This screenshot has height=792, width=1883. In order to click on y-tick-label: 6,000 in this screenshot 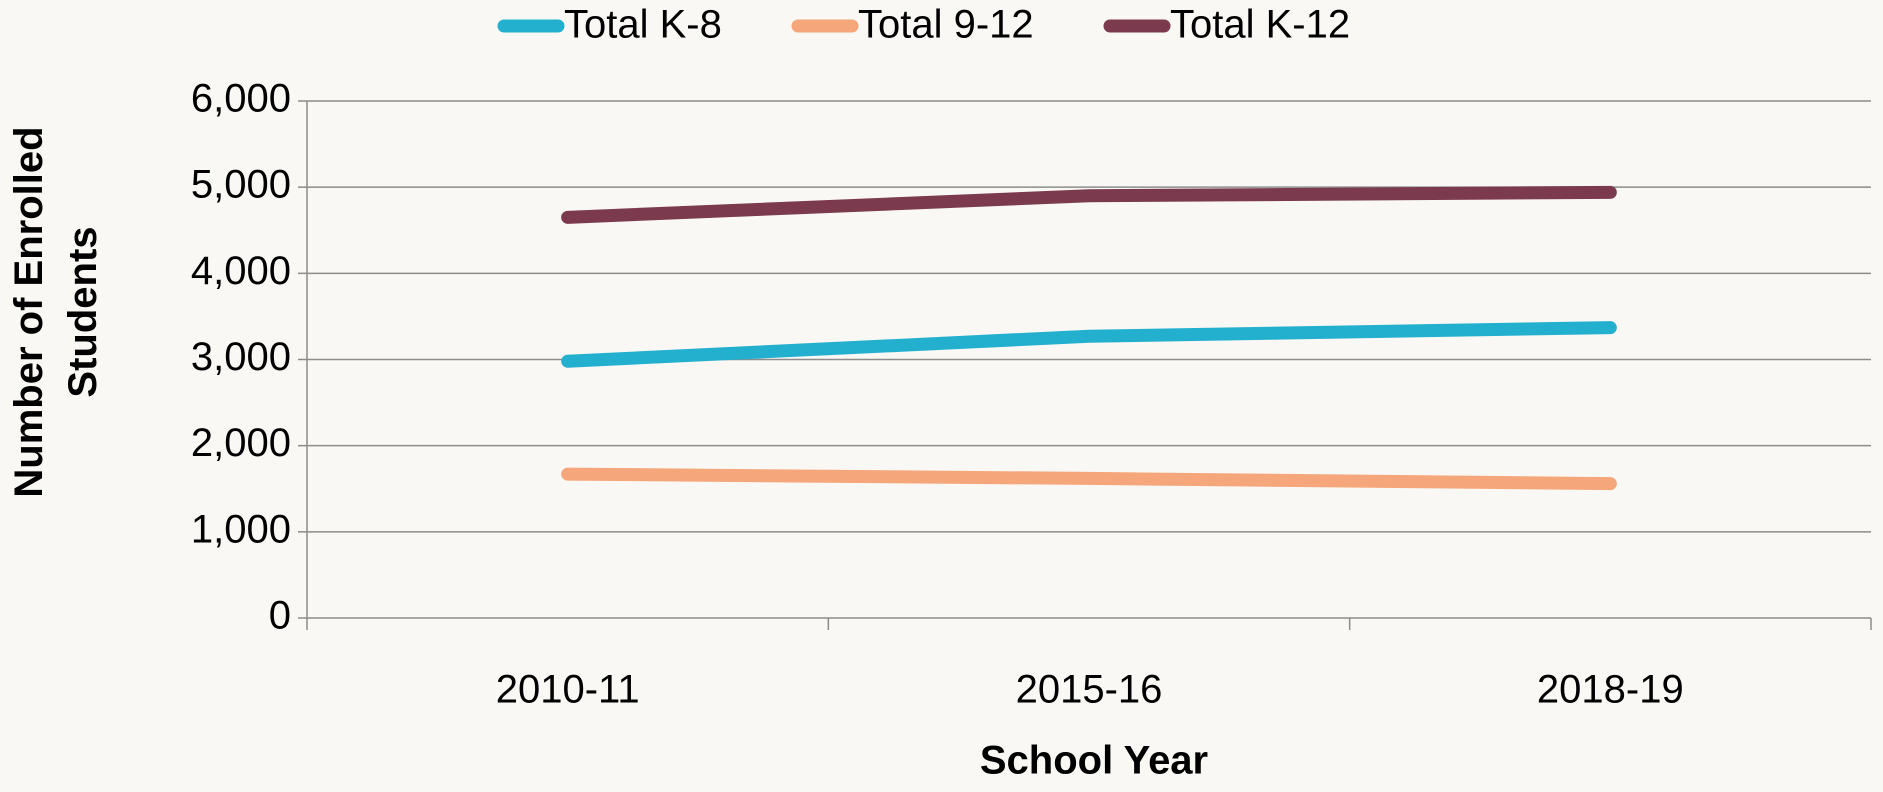, I will do `click(241, 99)`.